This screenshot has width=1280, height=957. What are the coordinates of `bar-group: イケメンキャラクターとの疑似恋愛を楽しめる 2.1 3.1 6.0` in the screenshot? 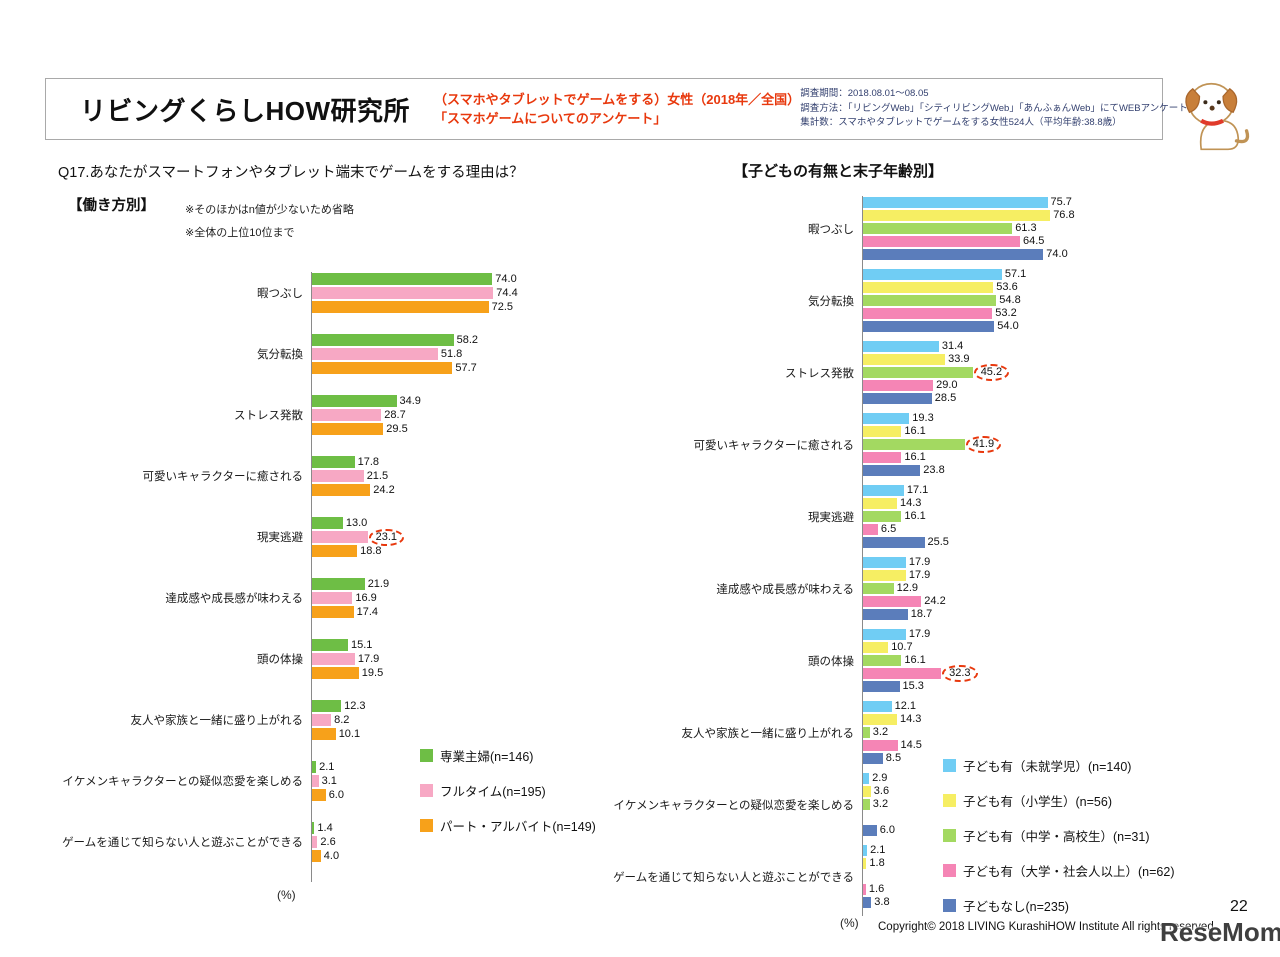 It's located at (342, 781).